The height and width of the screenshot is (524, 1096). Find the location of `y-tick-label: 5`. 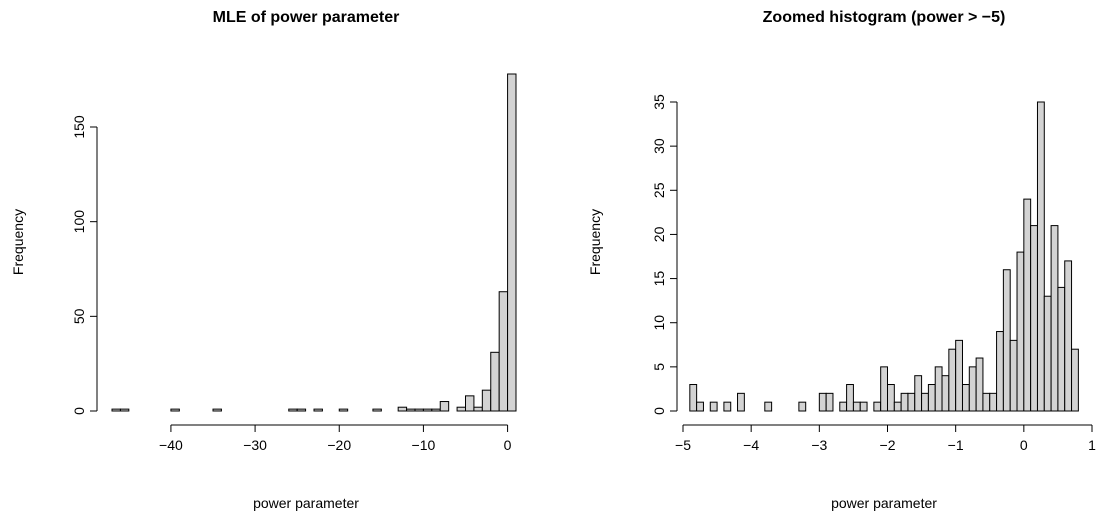

y-tick-label: 5 is located at coordinates (659, 367).